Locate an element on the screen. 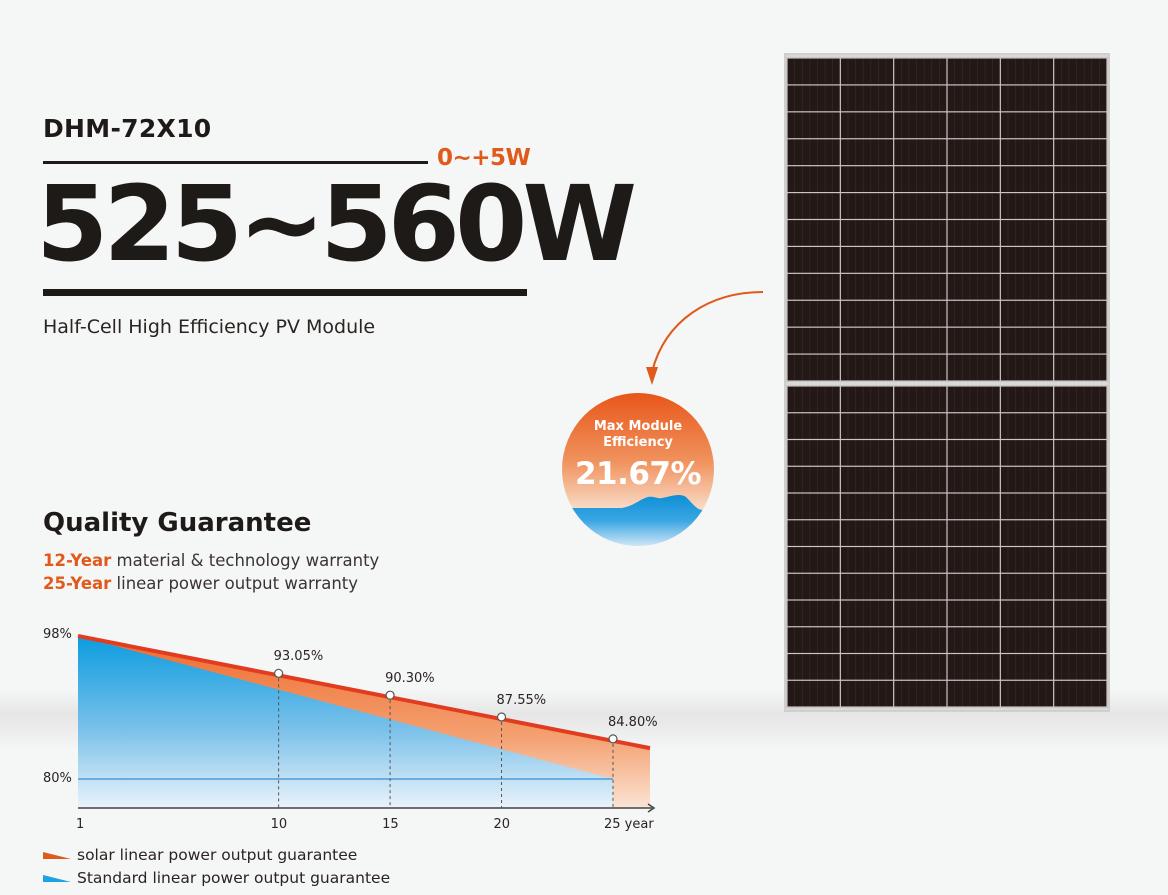 This screenshot has width=1168, height=895. x-axis-tick: 15 is located at coordinates (390, 824).